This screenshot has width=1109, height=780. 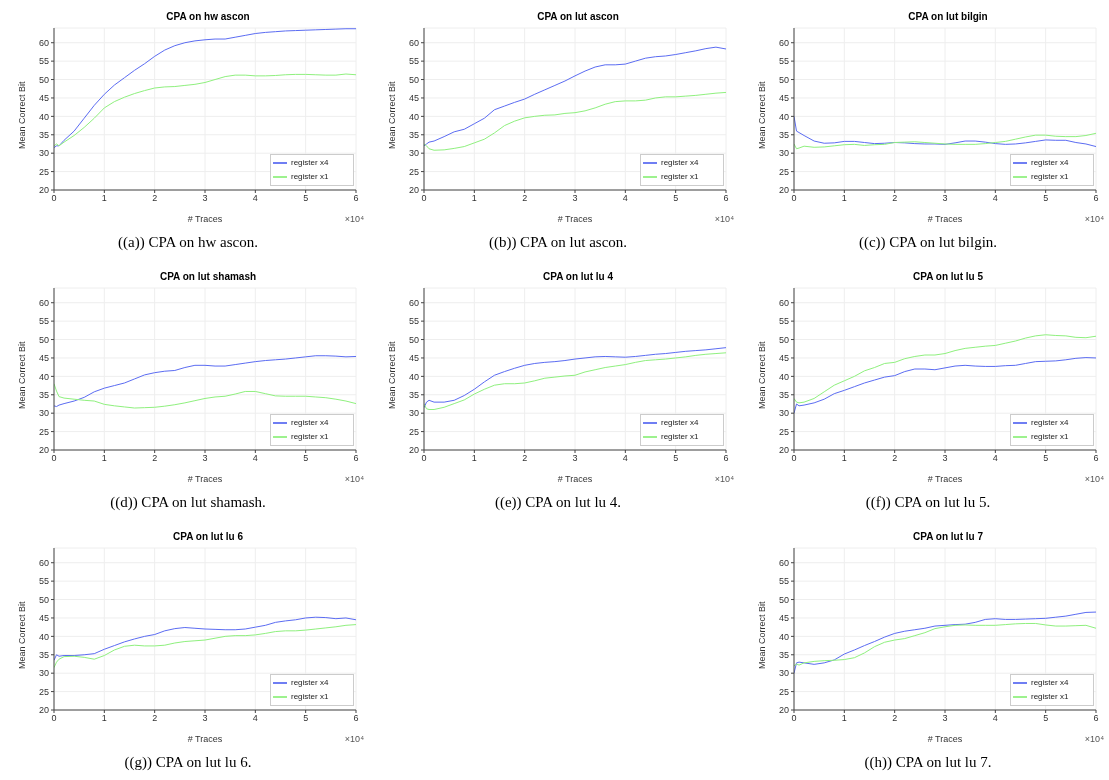 I want to click on chart-title: CPA on lut lu 5, so click(x=948, y=276).